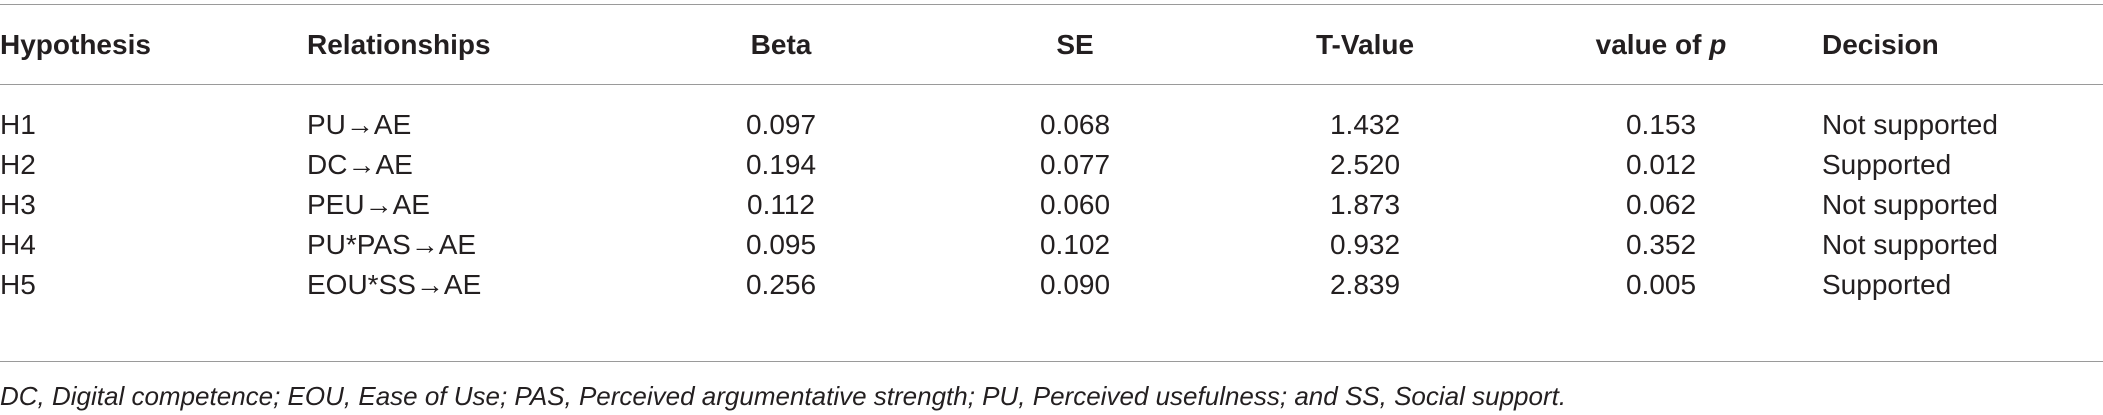  What do you see at coordinates (1718, 44) in the screenshot?
I see `header-p-value-symbol: p` at bounding box center [1718, 44].